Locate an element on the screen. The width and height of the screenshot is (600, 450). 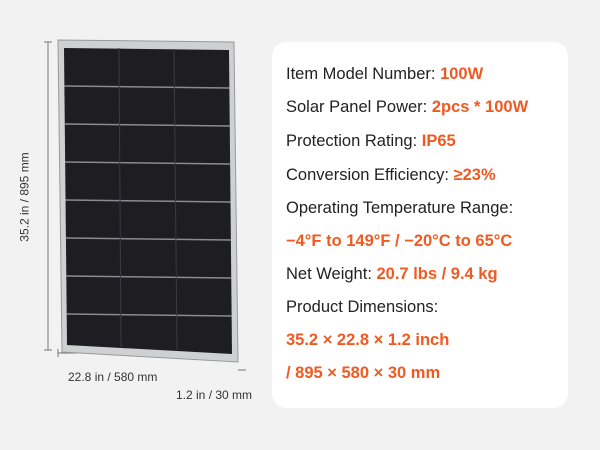
spec-value: IP65 is located at coordinates (438, 141).